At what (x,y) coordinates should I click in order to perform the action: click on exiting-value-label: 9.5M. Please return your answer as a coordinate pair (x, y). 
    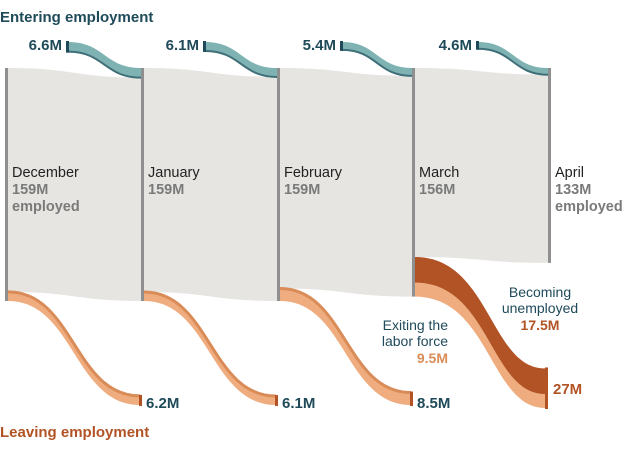
    Looking at the image, I should click on (432, 358).